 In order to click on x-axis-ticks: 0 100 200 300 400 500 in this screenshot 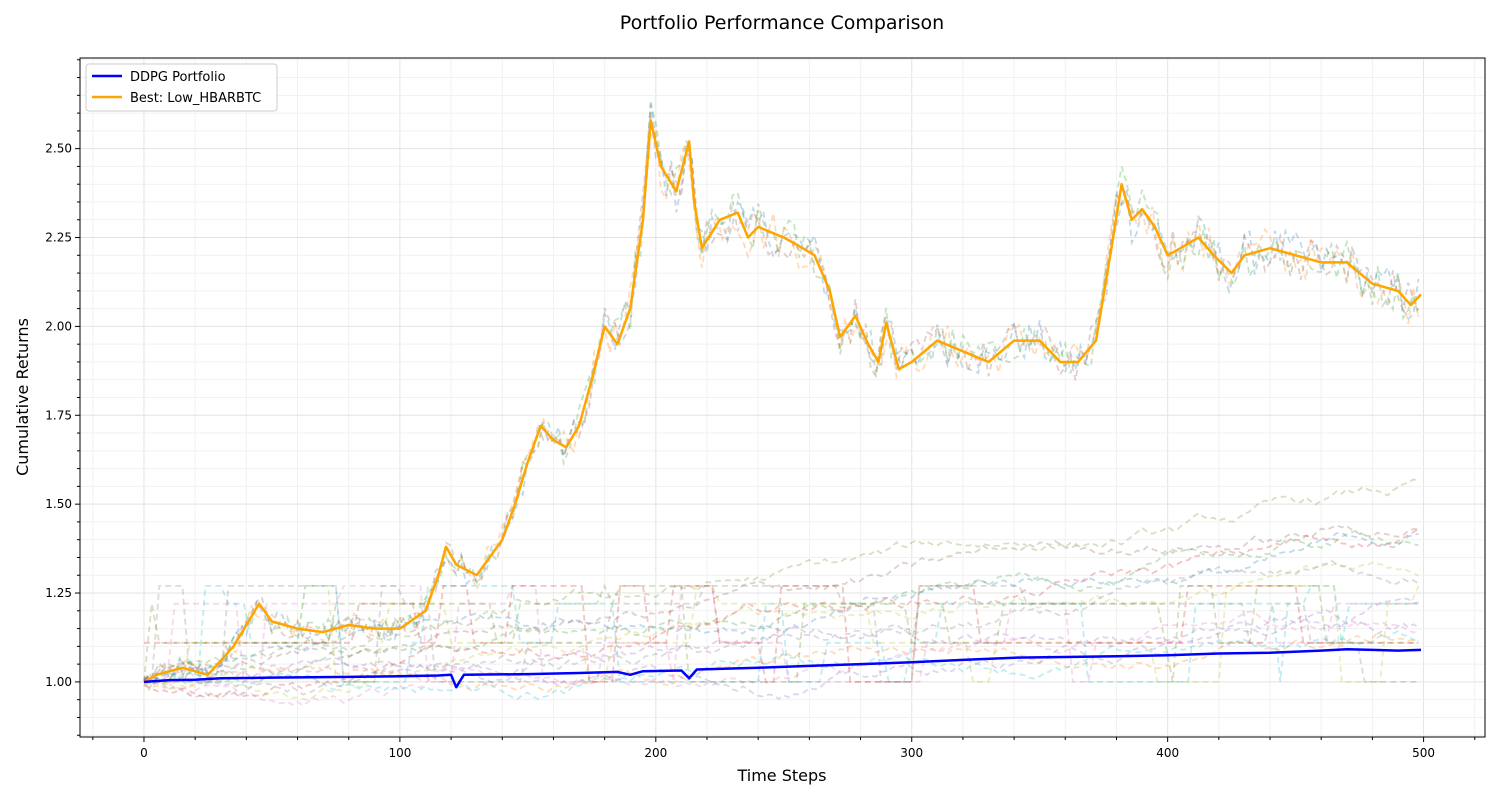, I will do `click(784, 748)`.